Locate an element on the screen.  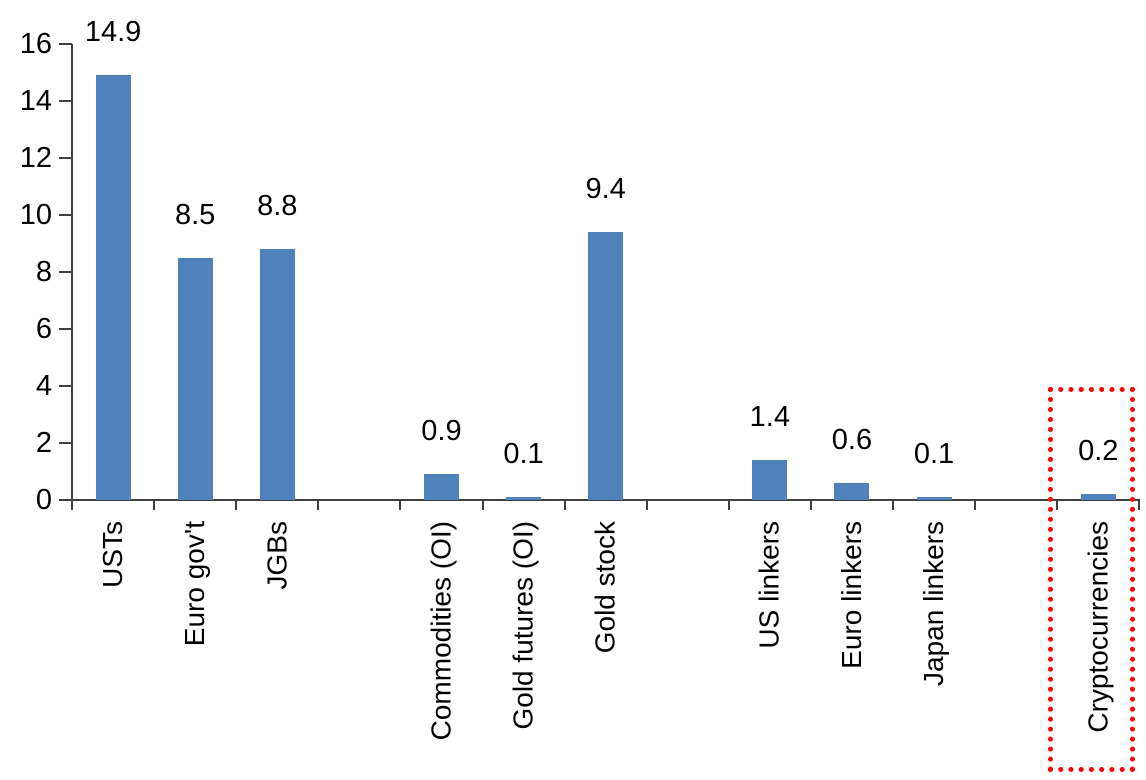
y-tick-label: 2 is located at coordinates (43, 443).